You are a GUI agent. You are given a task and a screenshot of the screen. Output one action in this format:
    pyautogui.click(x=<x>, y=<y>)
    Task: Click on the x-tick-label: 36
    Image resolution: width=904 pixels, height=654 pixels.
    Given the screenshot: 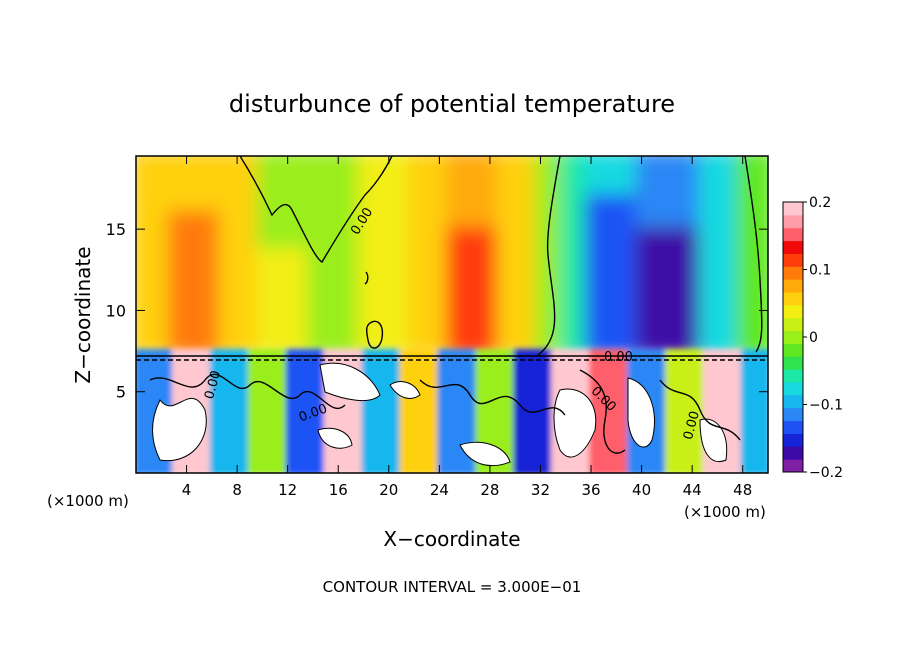 What is the action you would take?
    pyautogui.click(x=590, y=490)
    